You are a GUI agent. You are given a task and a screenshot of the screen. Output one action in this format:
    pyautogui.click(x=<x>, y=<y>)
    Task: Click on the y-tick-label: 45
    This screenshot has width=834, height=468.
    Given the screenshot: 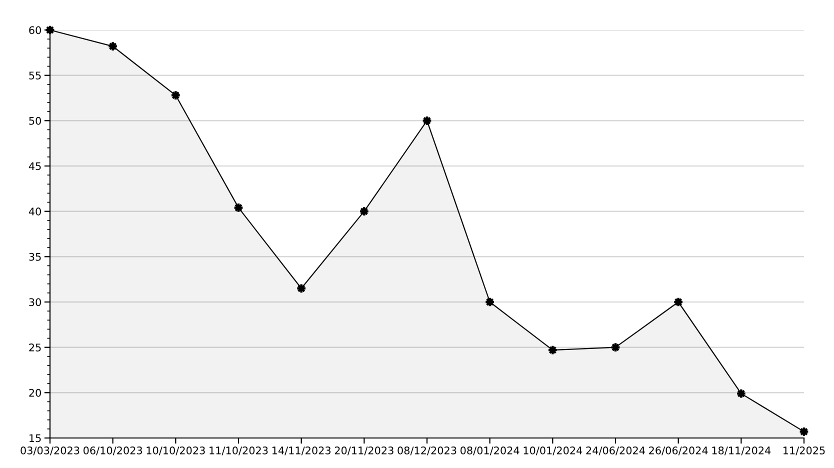 What is the action you would take?
    pyautogui.click(x=34, y=166)
    